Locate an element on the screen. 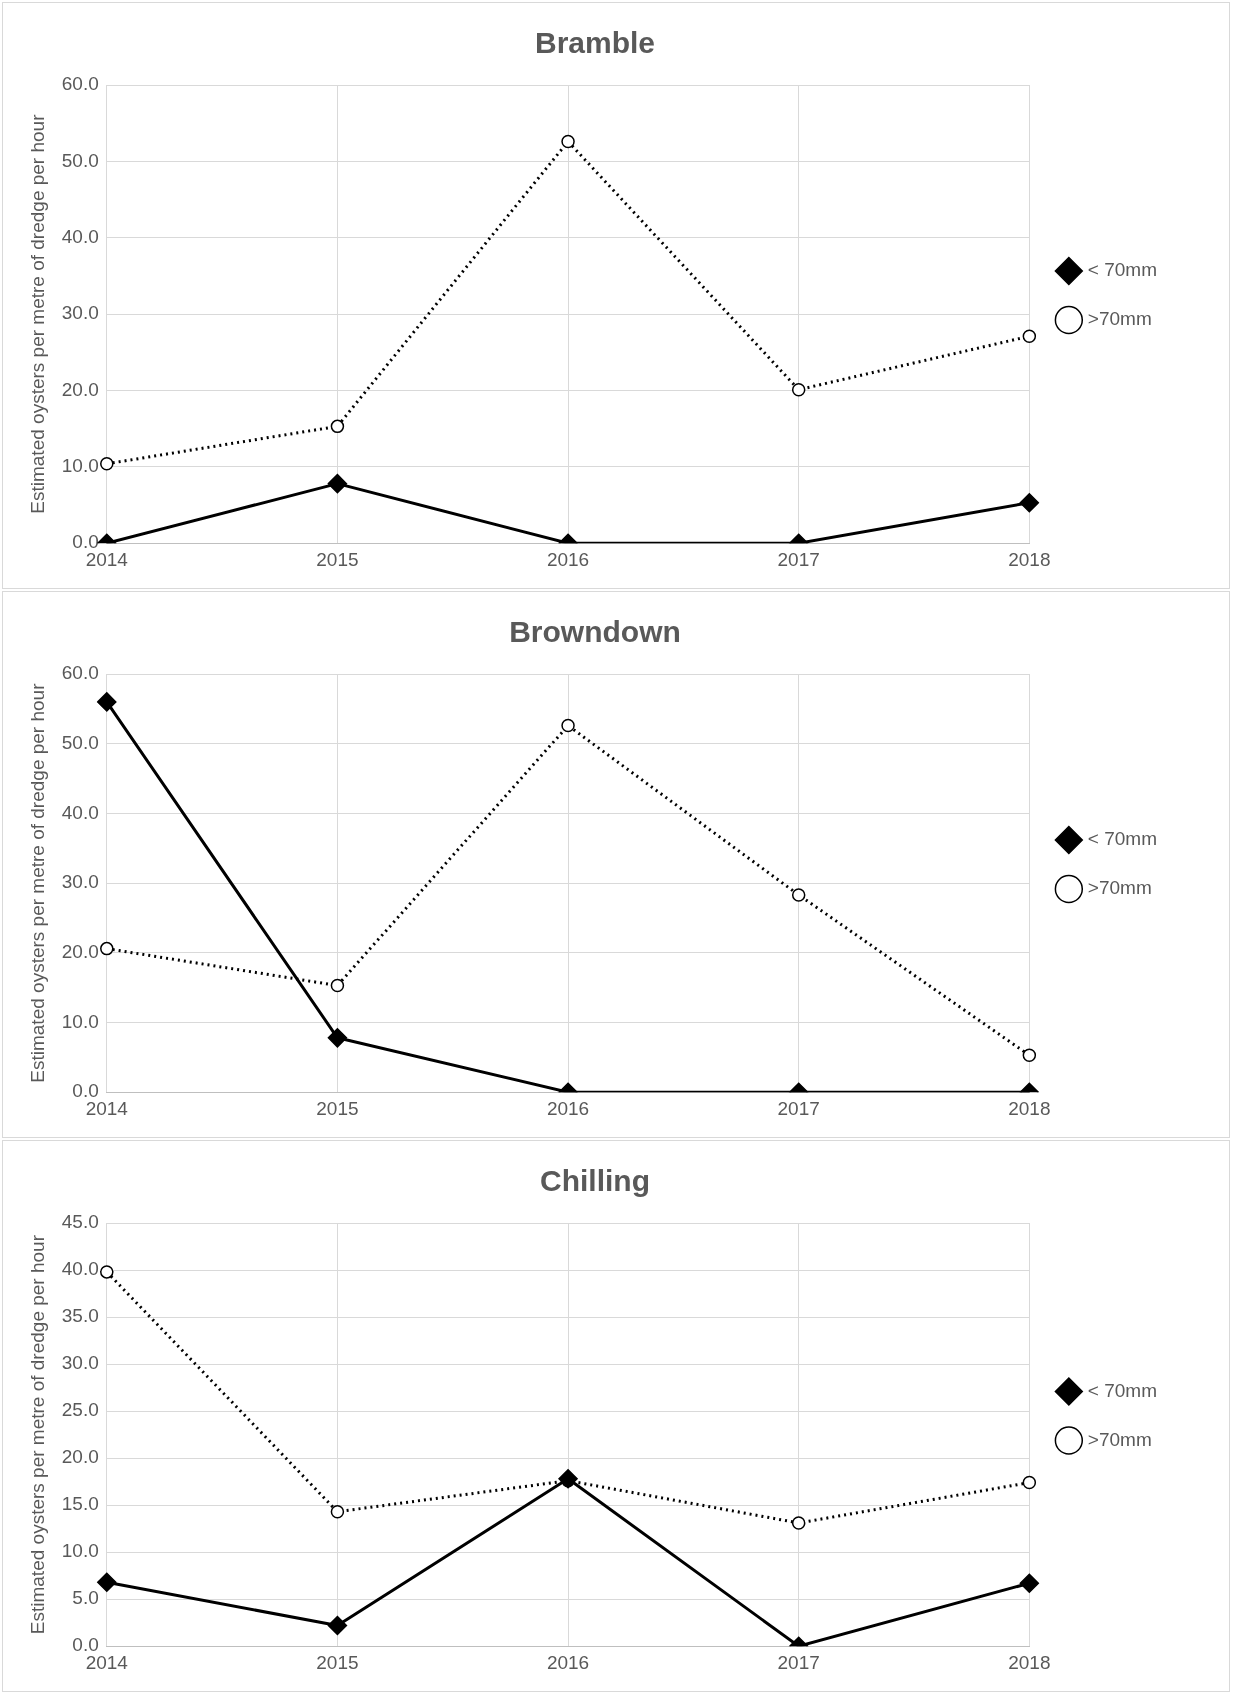 This screenshot has height=1694, width=1236. chart-title: Browndown is located at coordinates (595, 632).